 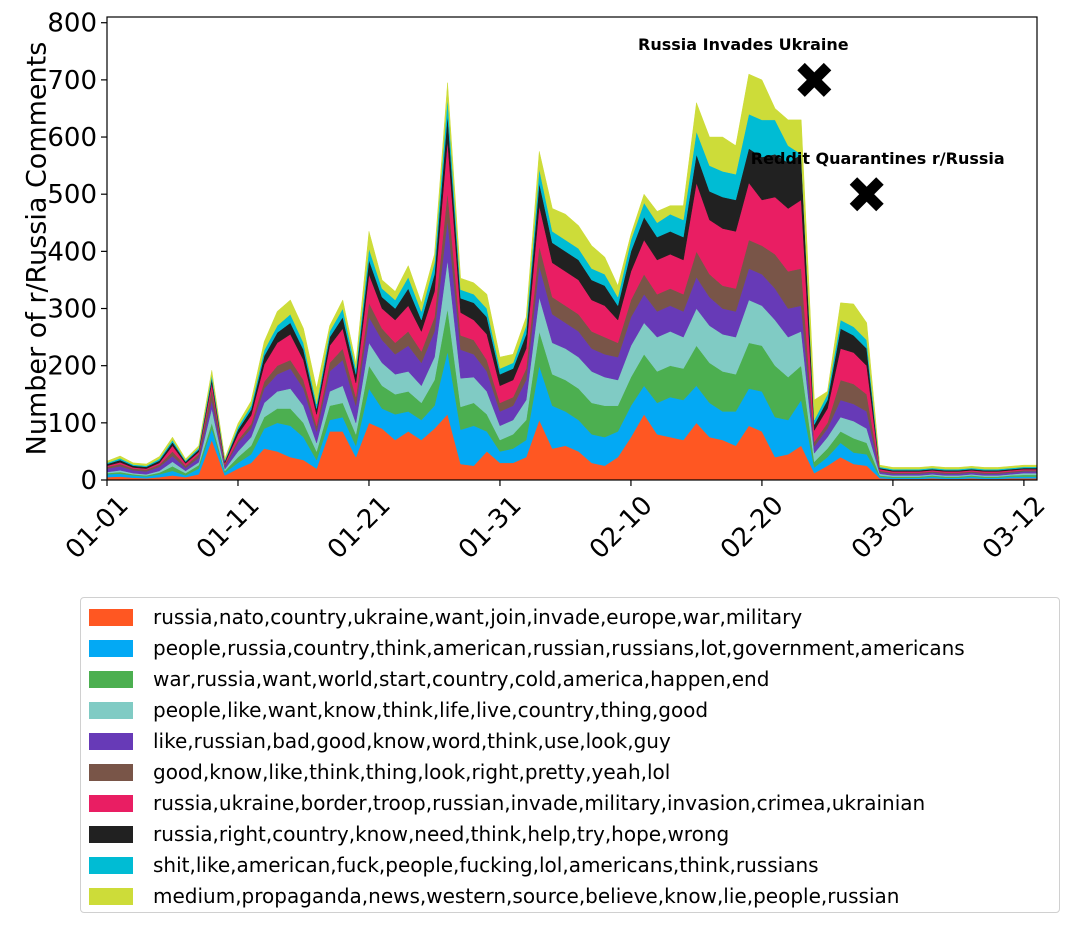 I want to click on x-tick-label: 03-12, so click(x=1014, y=527).